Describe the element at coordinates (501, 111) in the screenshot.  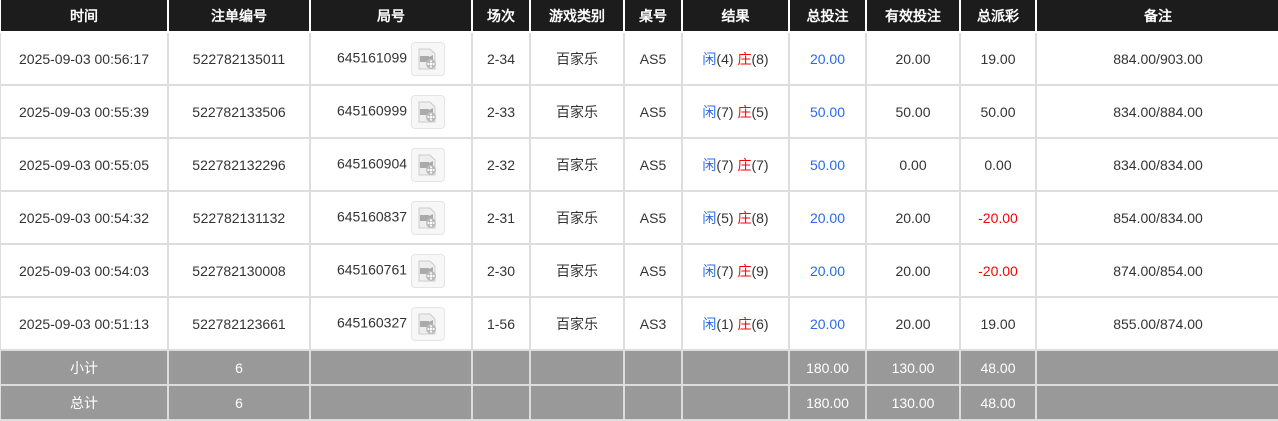
I see `session: 2-33` at that location.